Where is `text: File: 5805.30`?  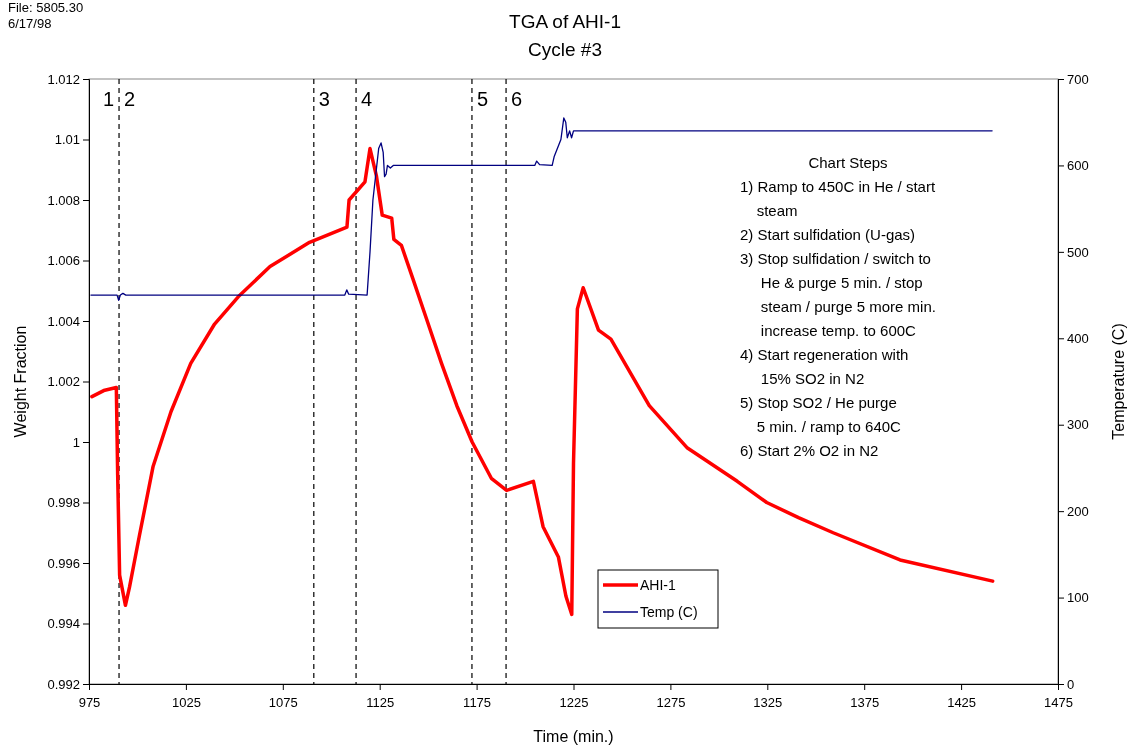
text: File: 5805.30 is located at coordinates (46, 8).